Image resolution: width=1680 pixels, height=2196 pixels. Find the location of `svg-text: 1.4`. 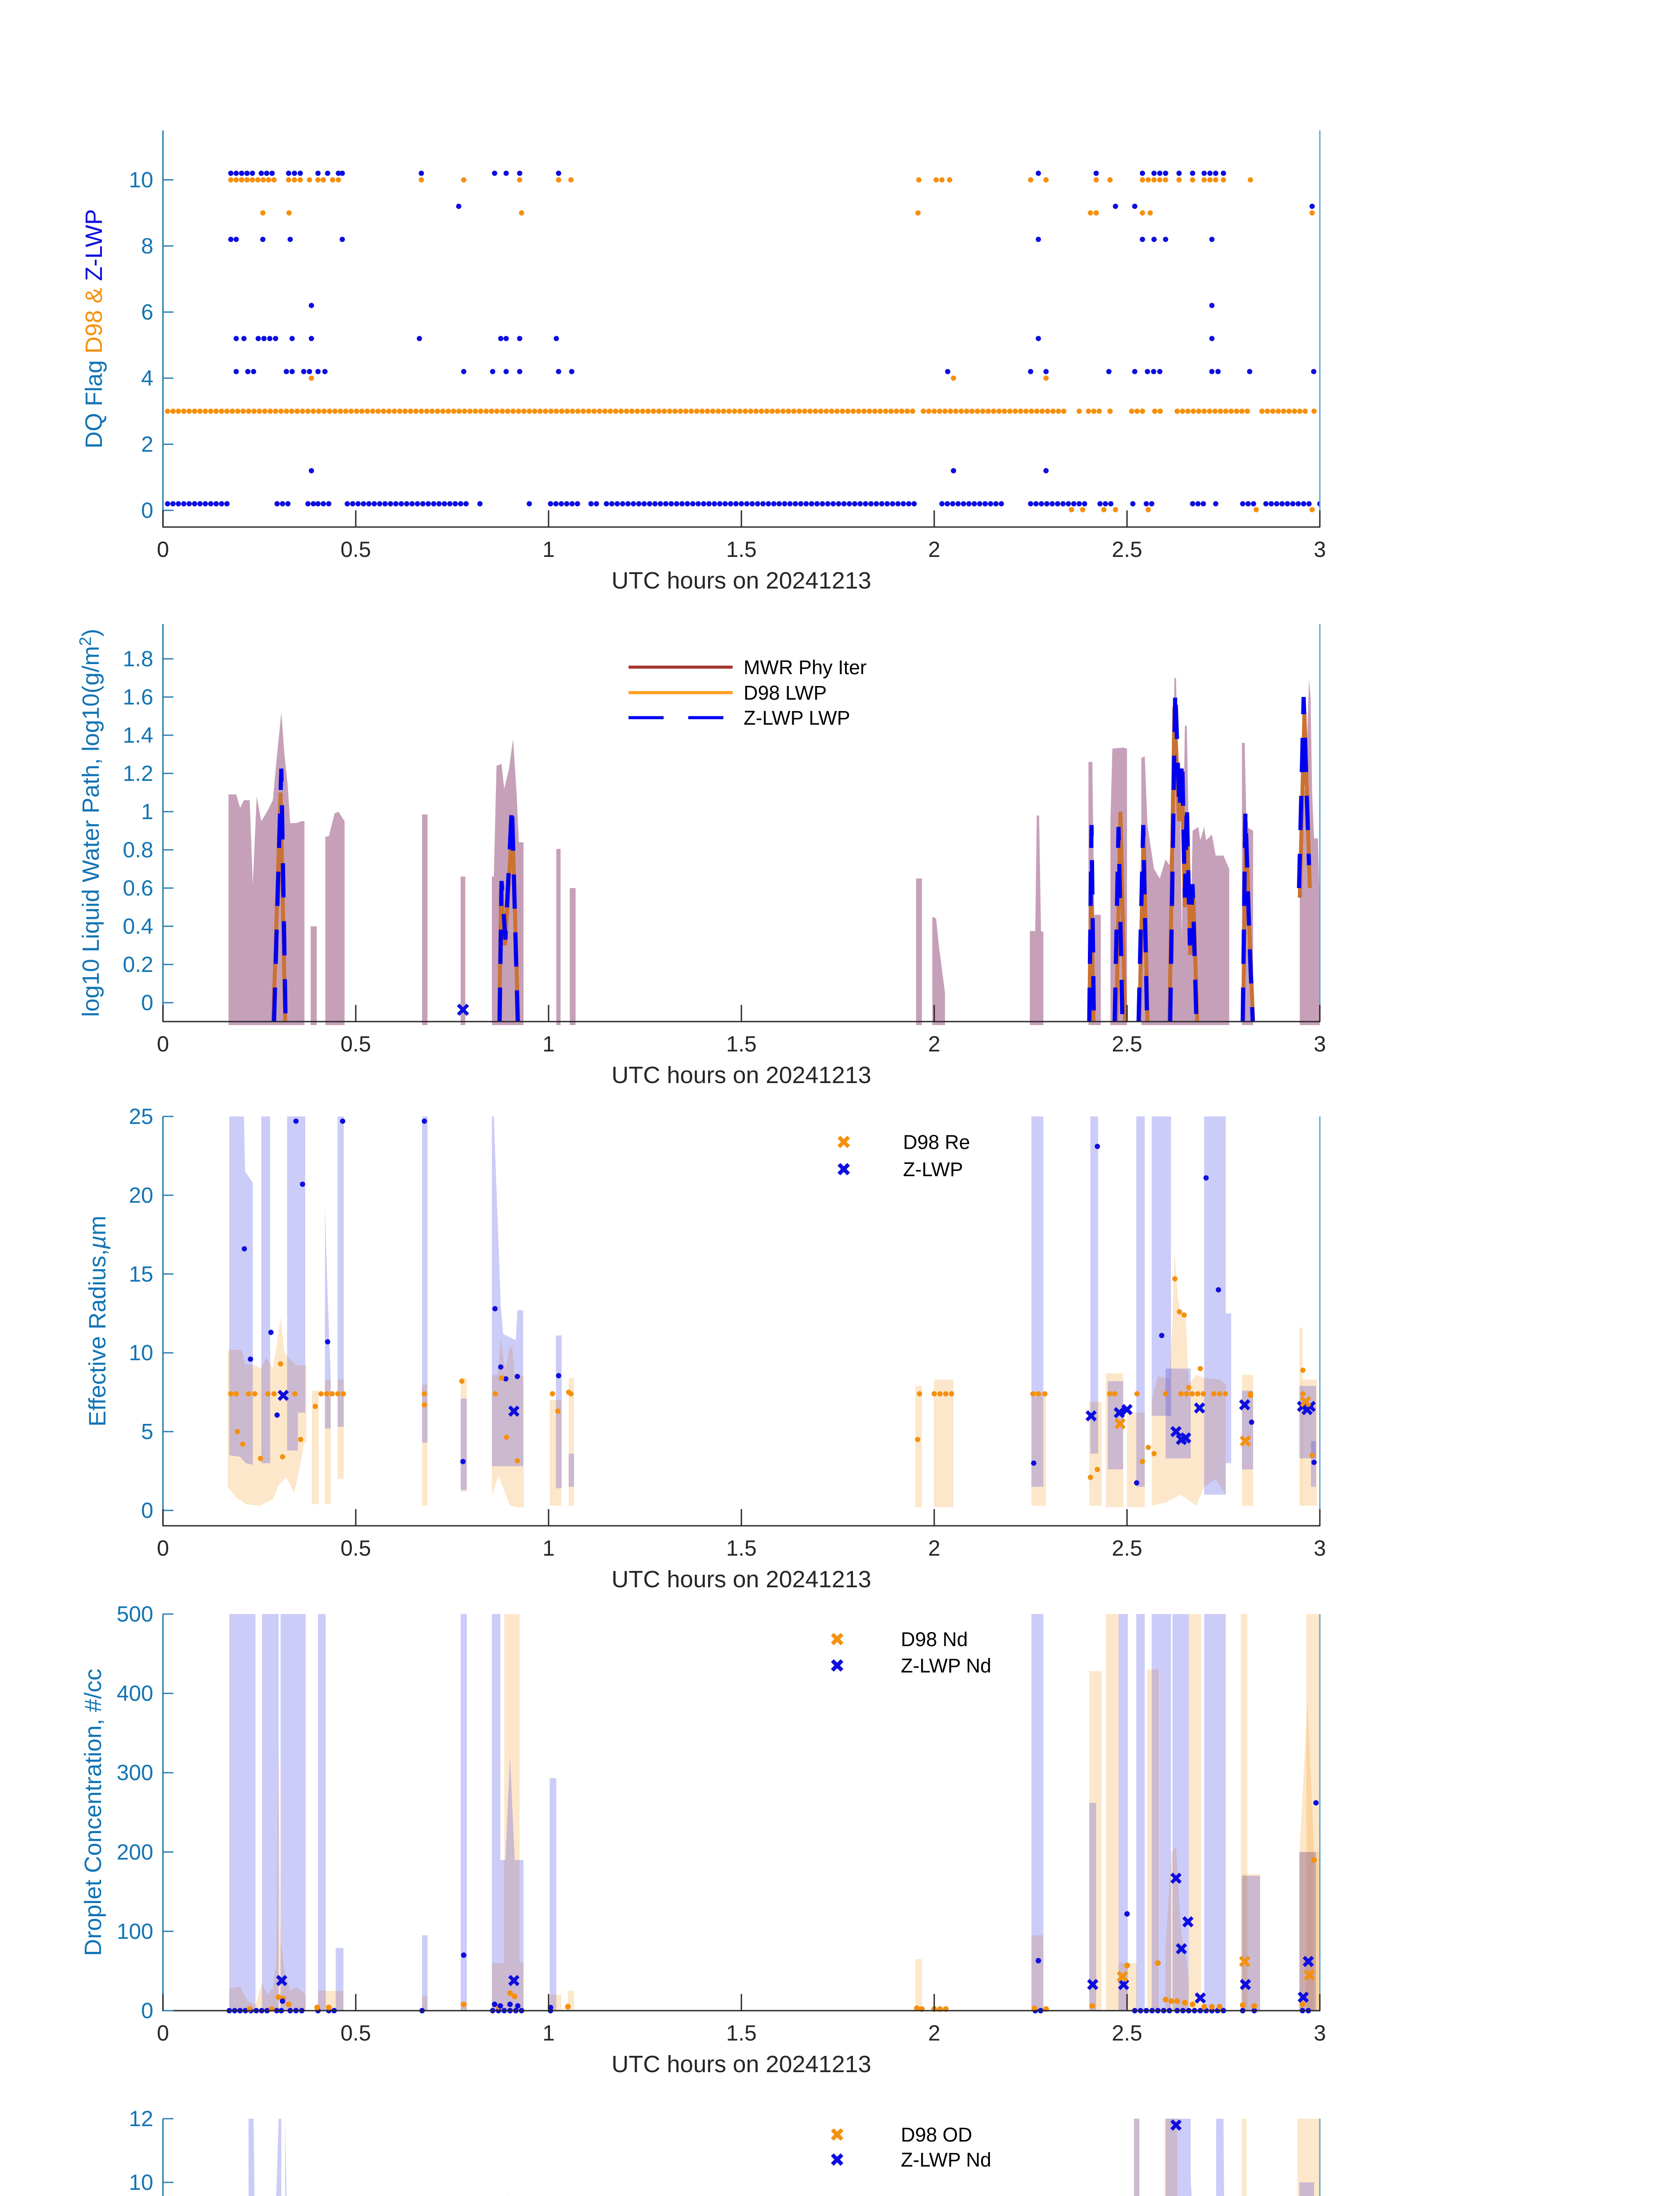

svg-text: 1.4 is located at coordinates (138, 735).